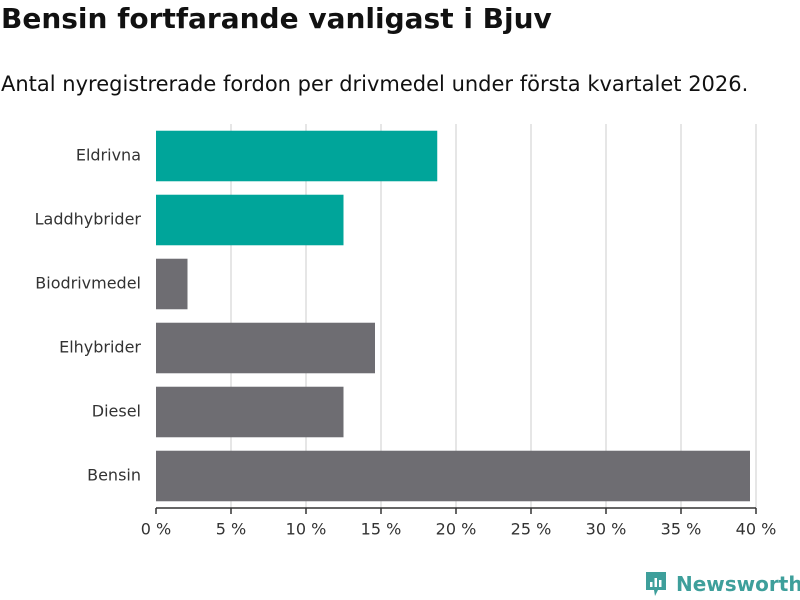  I want to click on x-tick-label: 5 %, so click(231, 529).